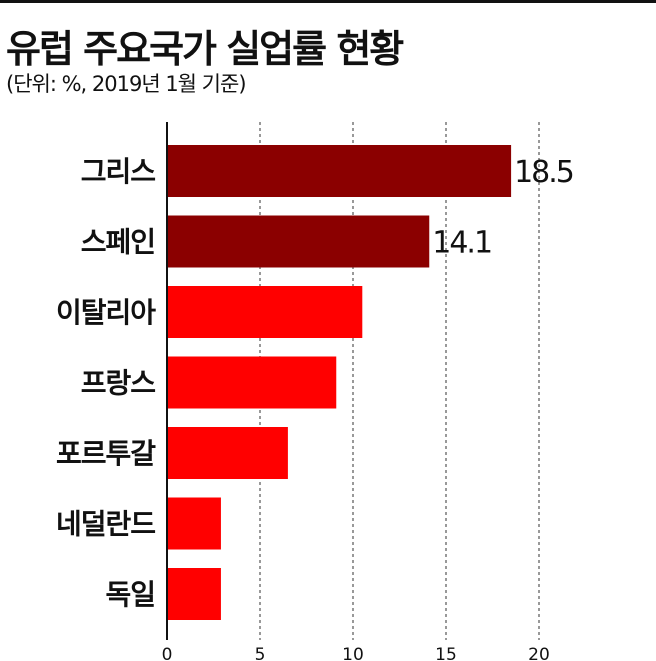  Describe the element at coordinates (118, 171) in the screenshot. I see `category-label: 그리스` at that location.